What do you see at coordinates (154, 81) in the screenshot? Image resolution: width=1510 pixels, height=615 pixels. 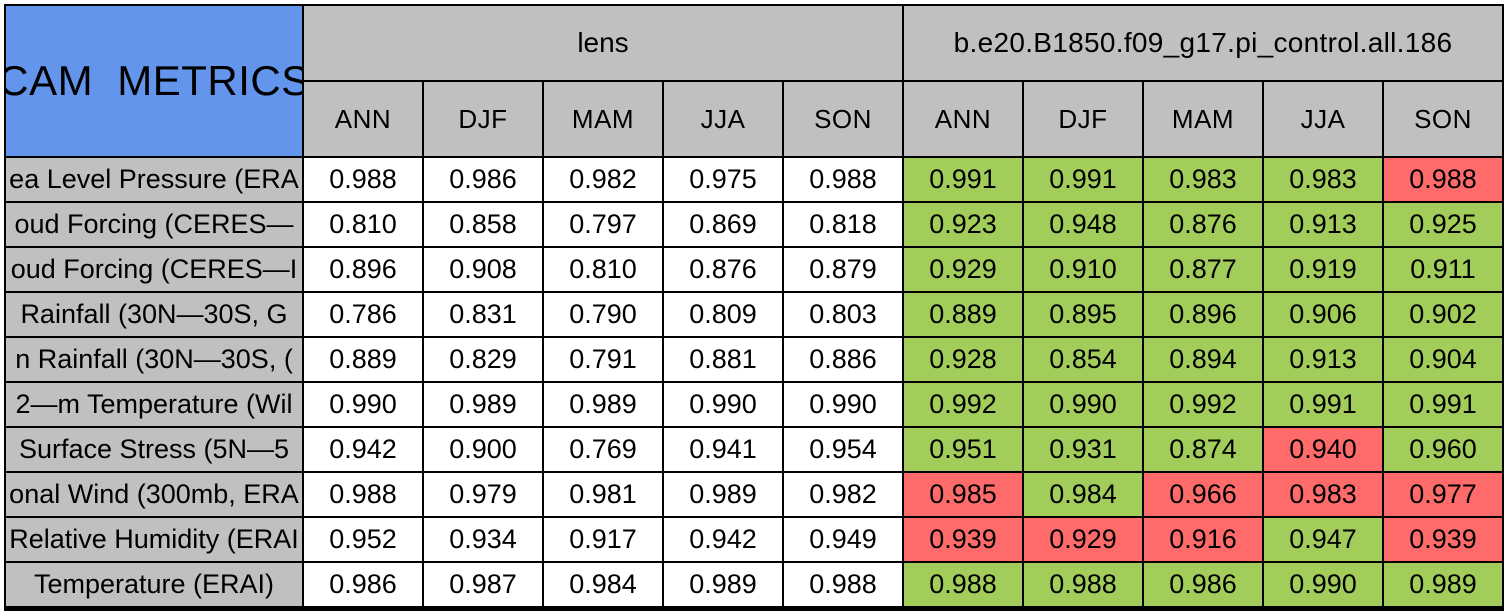 I see `table-title: CAM METRICS` at bounding box center [154, 81].